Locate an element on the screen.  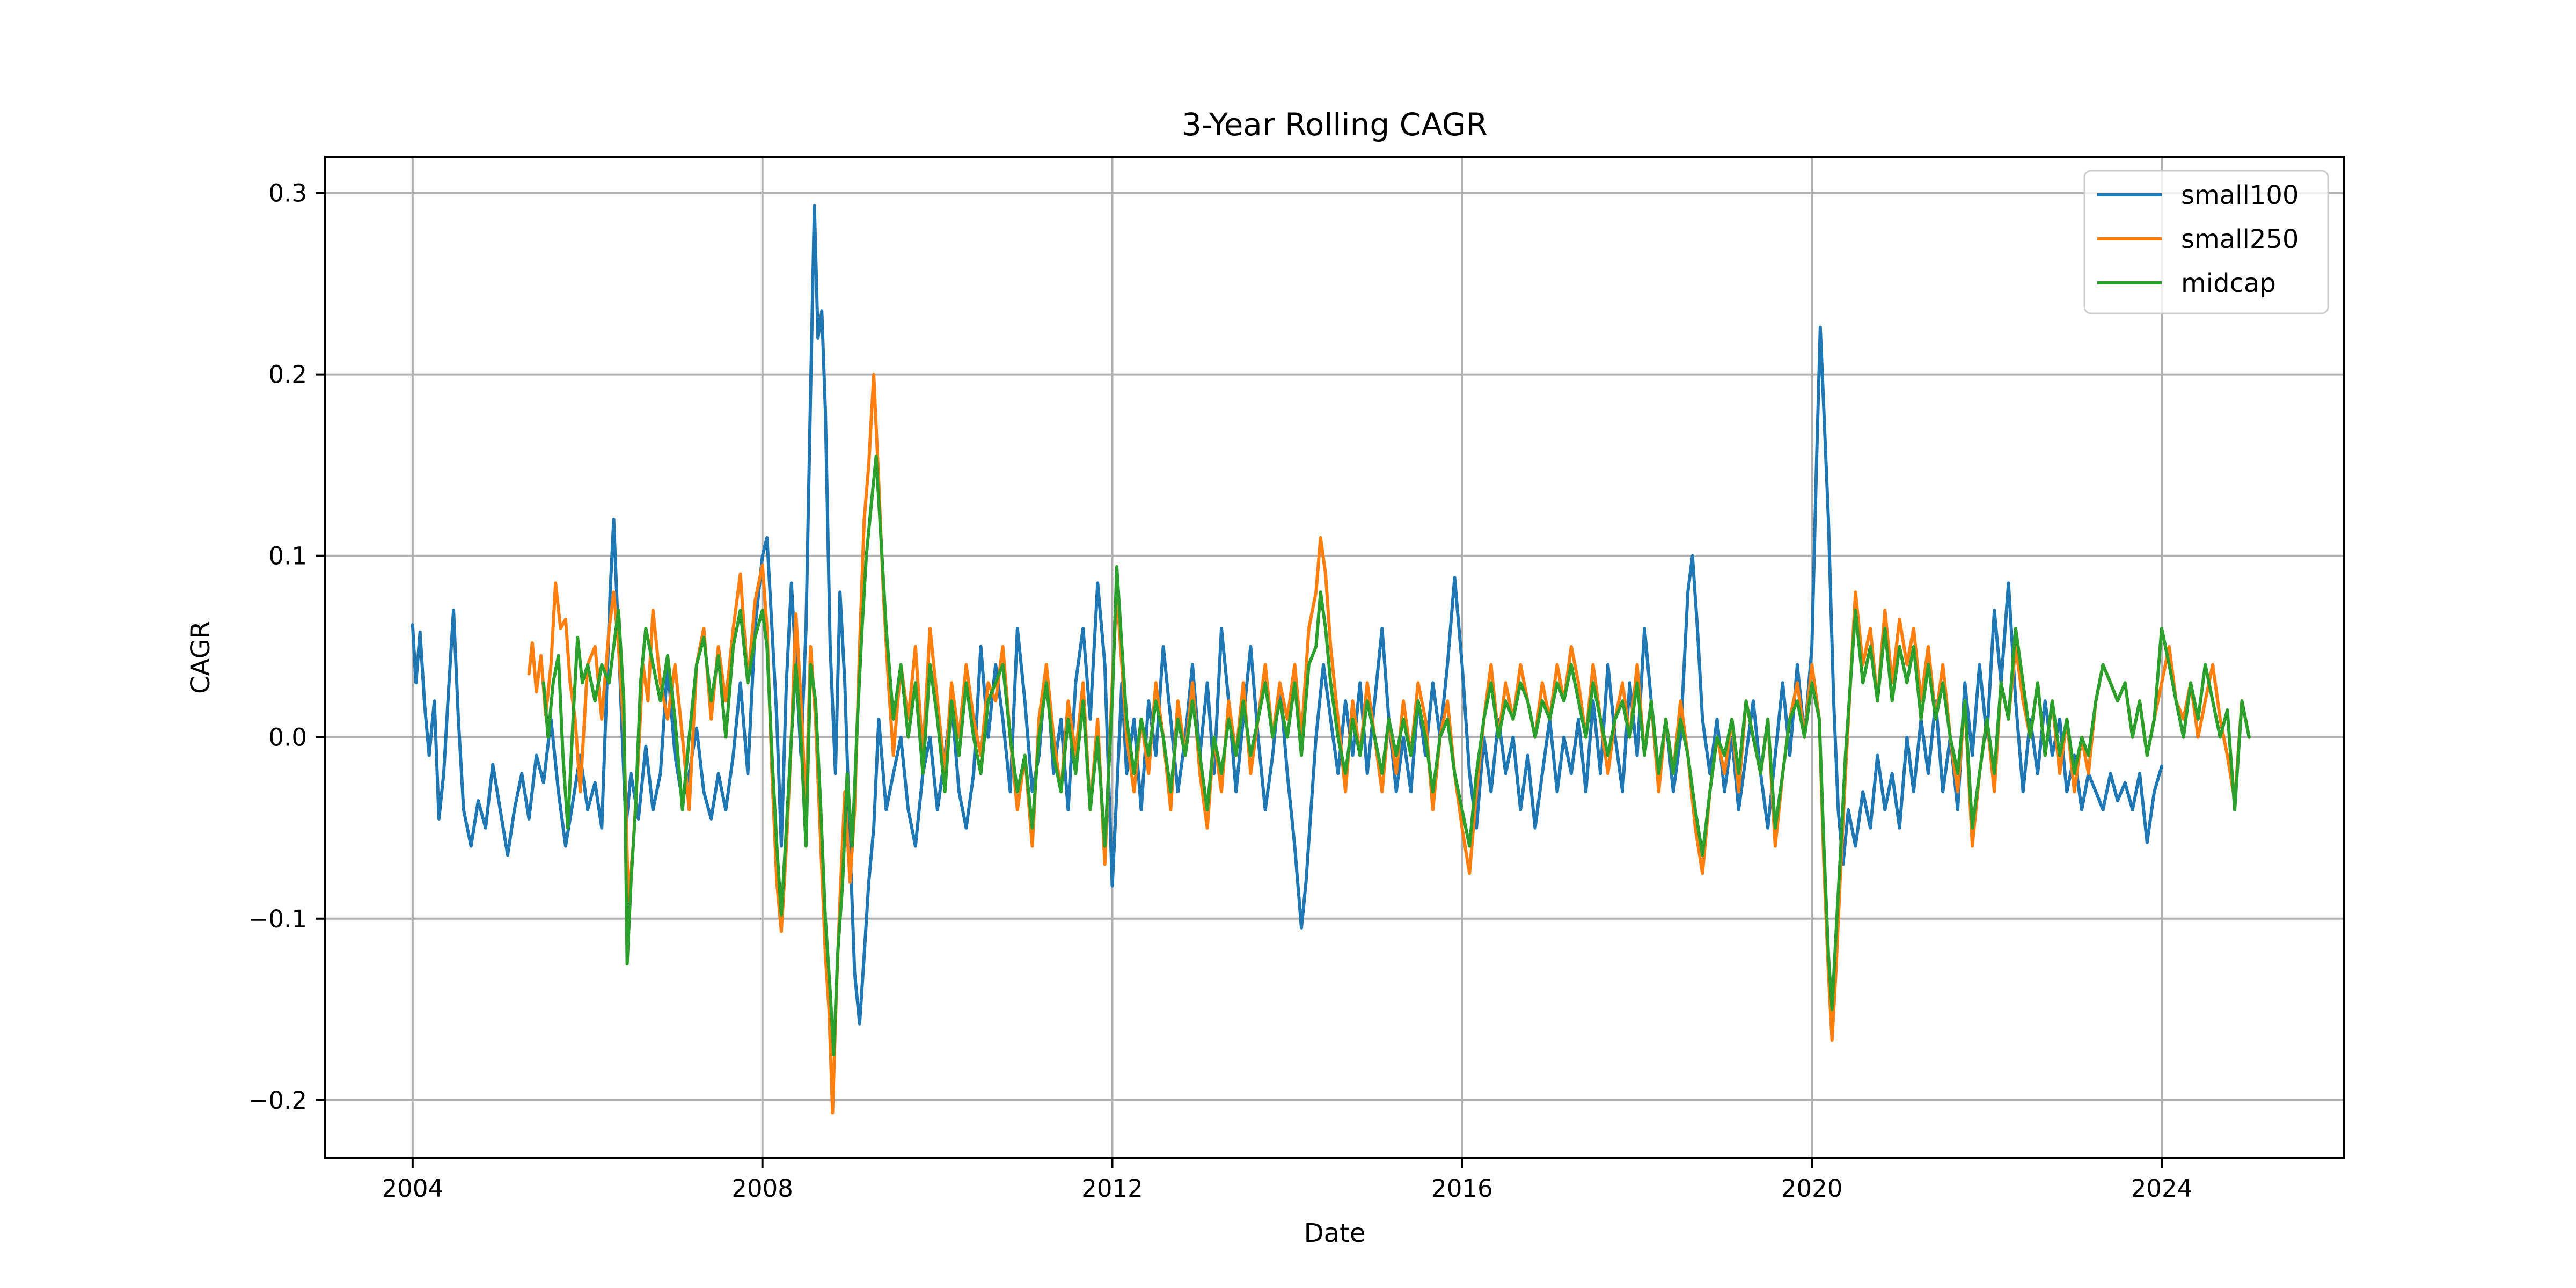
x-tick-label: 2004 is located at coordinates (413, 1188).